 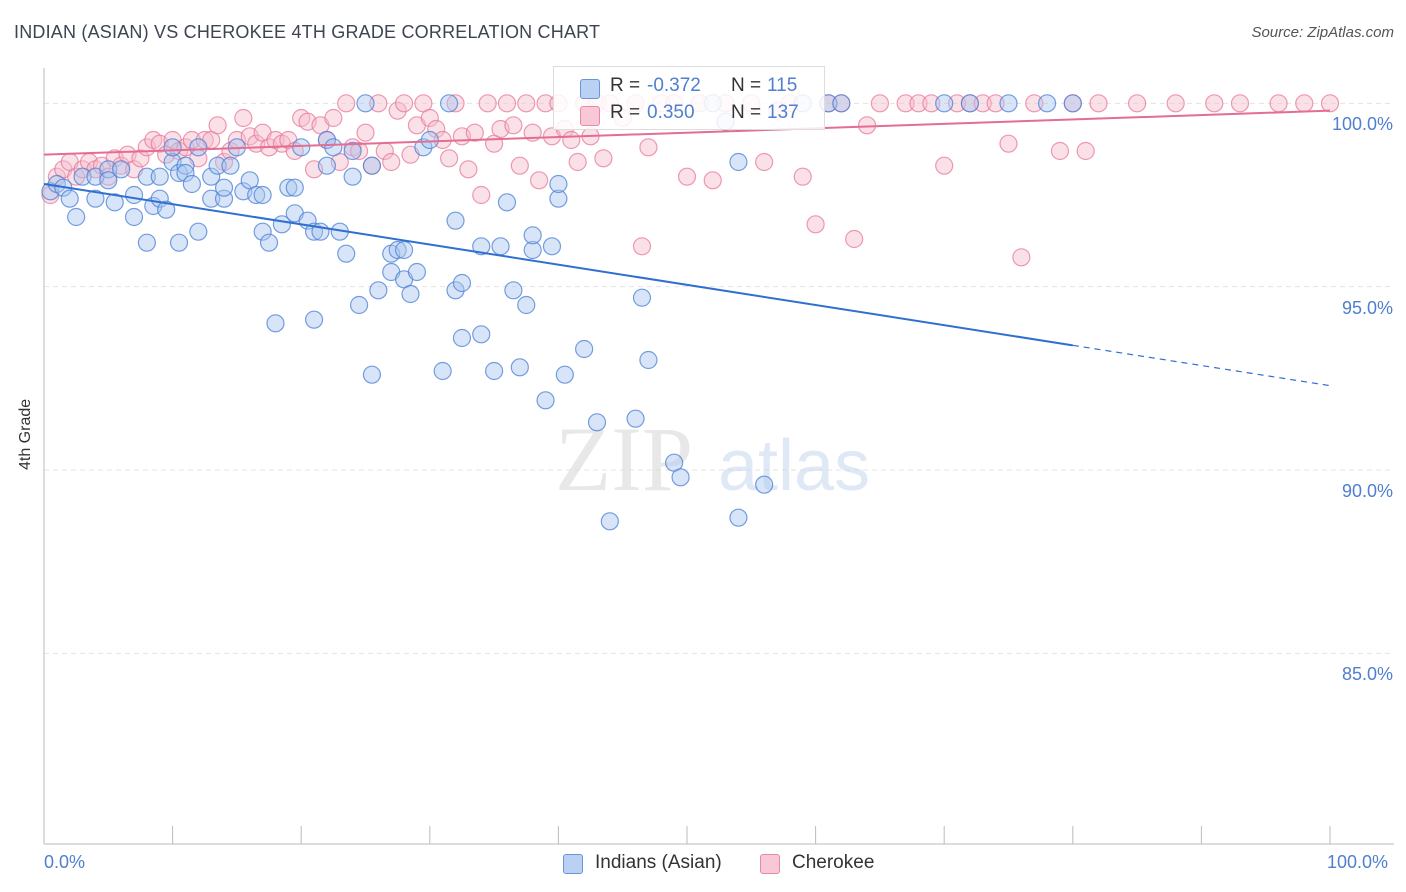 I want to click on y-tick-label: 90.0%, so click(x=1367, y=491).